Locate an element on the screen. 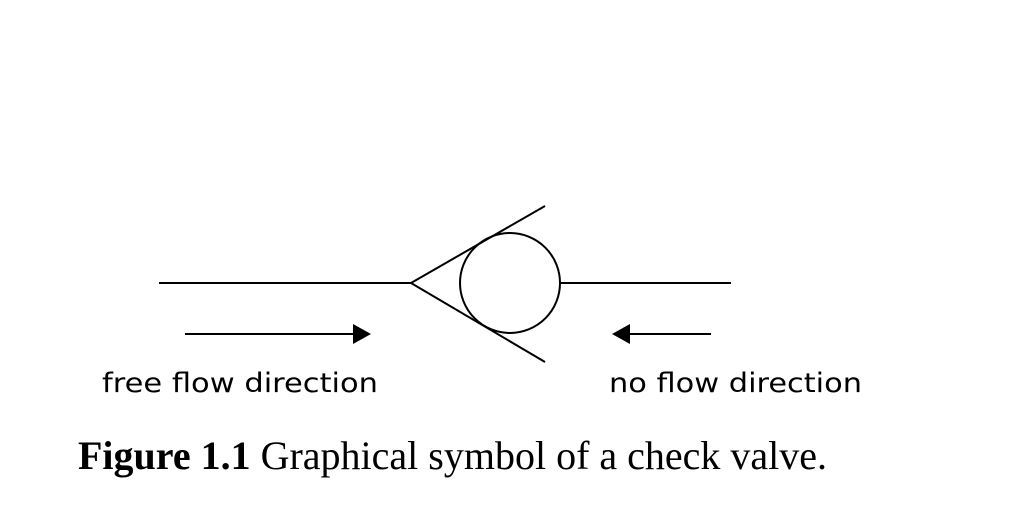 Image resolution: width=1023 pixels, height=523 pixels. no-flow-arrow-head is located at coordinates (621, 334).